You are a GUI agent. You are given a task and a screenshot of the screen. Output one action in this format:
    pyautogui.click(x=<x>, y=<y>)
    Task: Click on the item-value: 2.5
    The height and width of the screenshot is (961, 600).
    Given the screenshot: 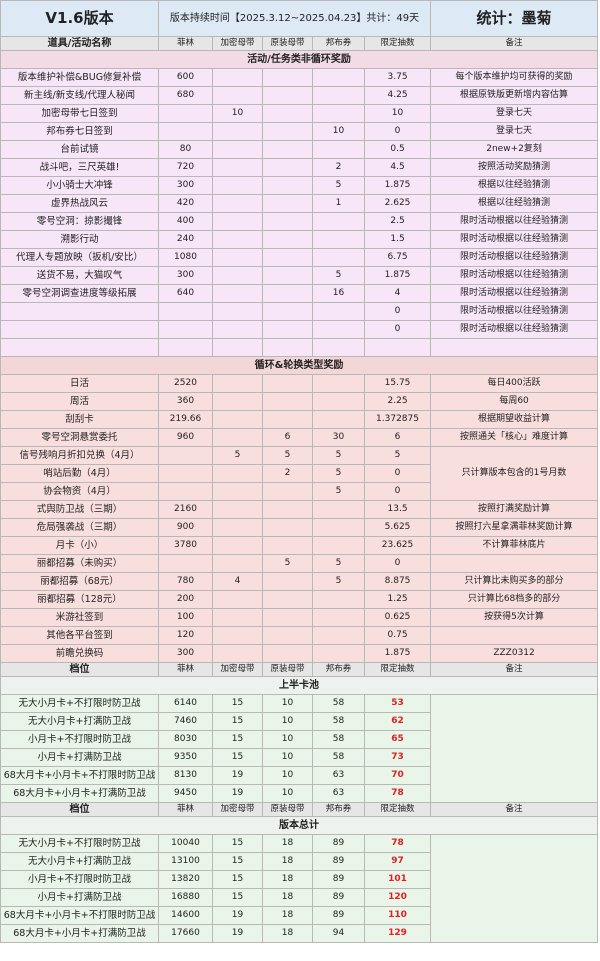 What is the action you would take?
    pyautogui.click(x=397, y=221)
    